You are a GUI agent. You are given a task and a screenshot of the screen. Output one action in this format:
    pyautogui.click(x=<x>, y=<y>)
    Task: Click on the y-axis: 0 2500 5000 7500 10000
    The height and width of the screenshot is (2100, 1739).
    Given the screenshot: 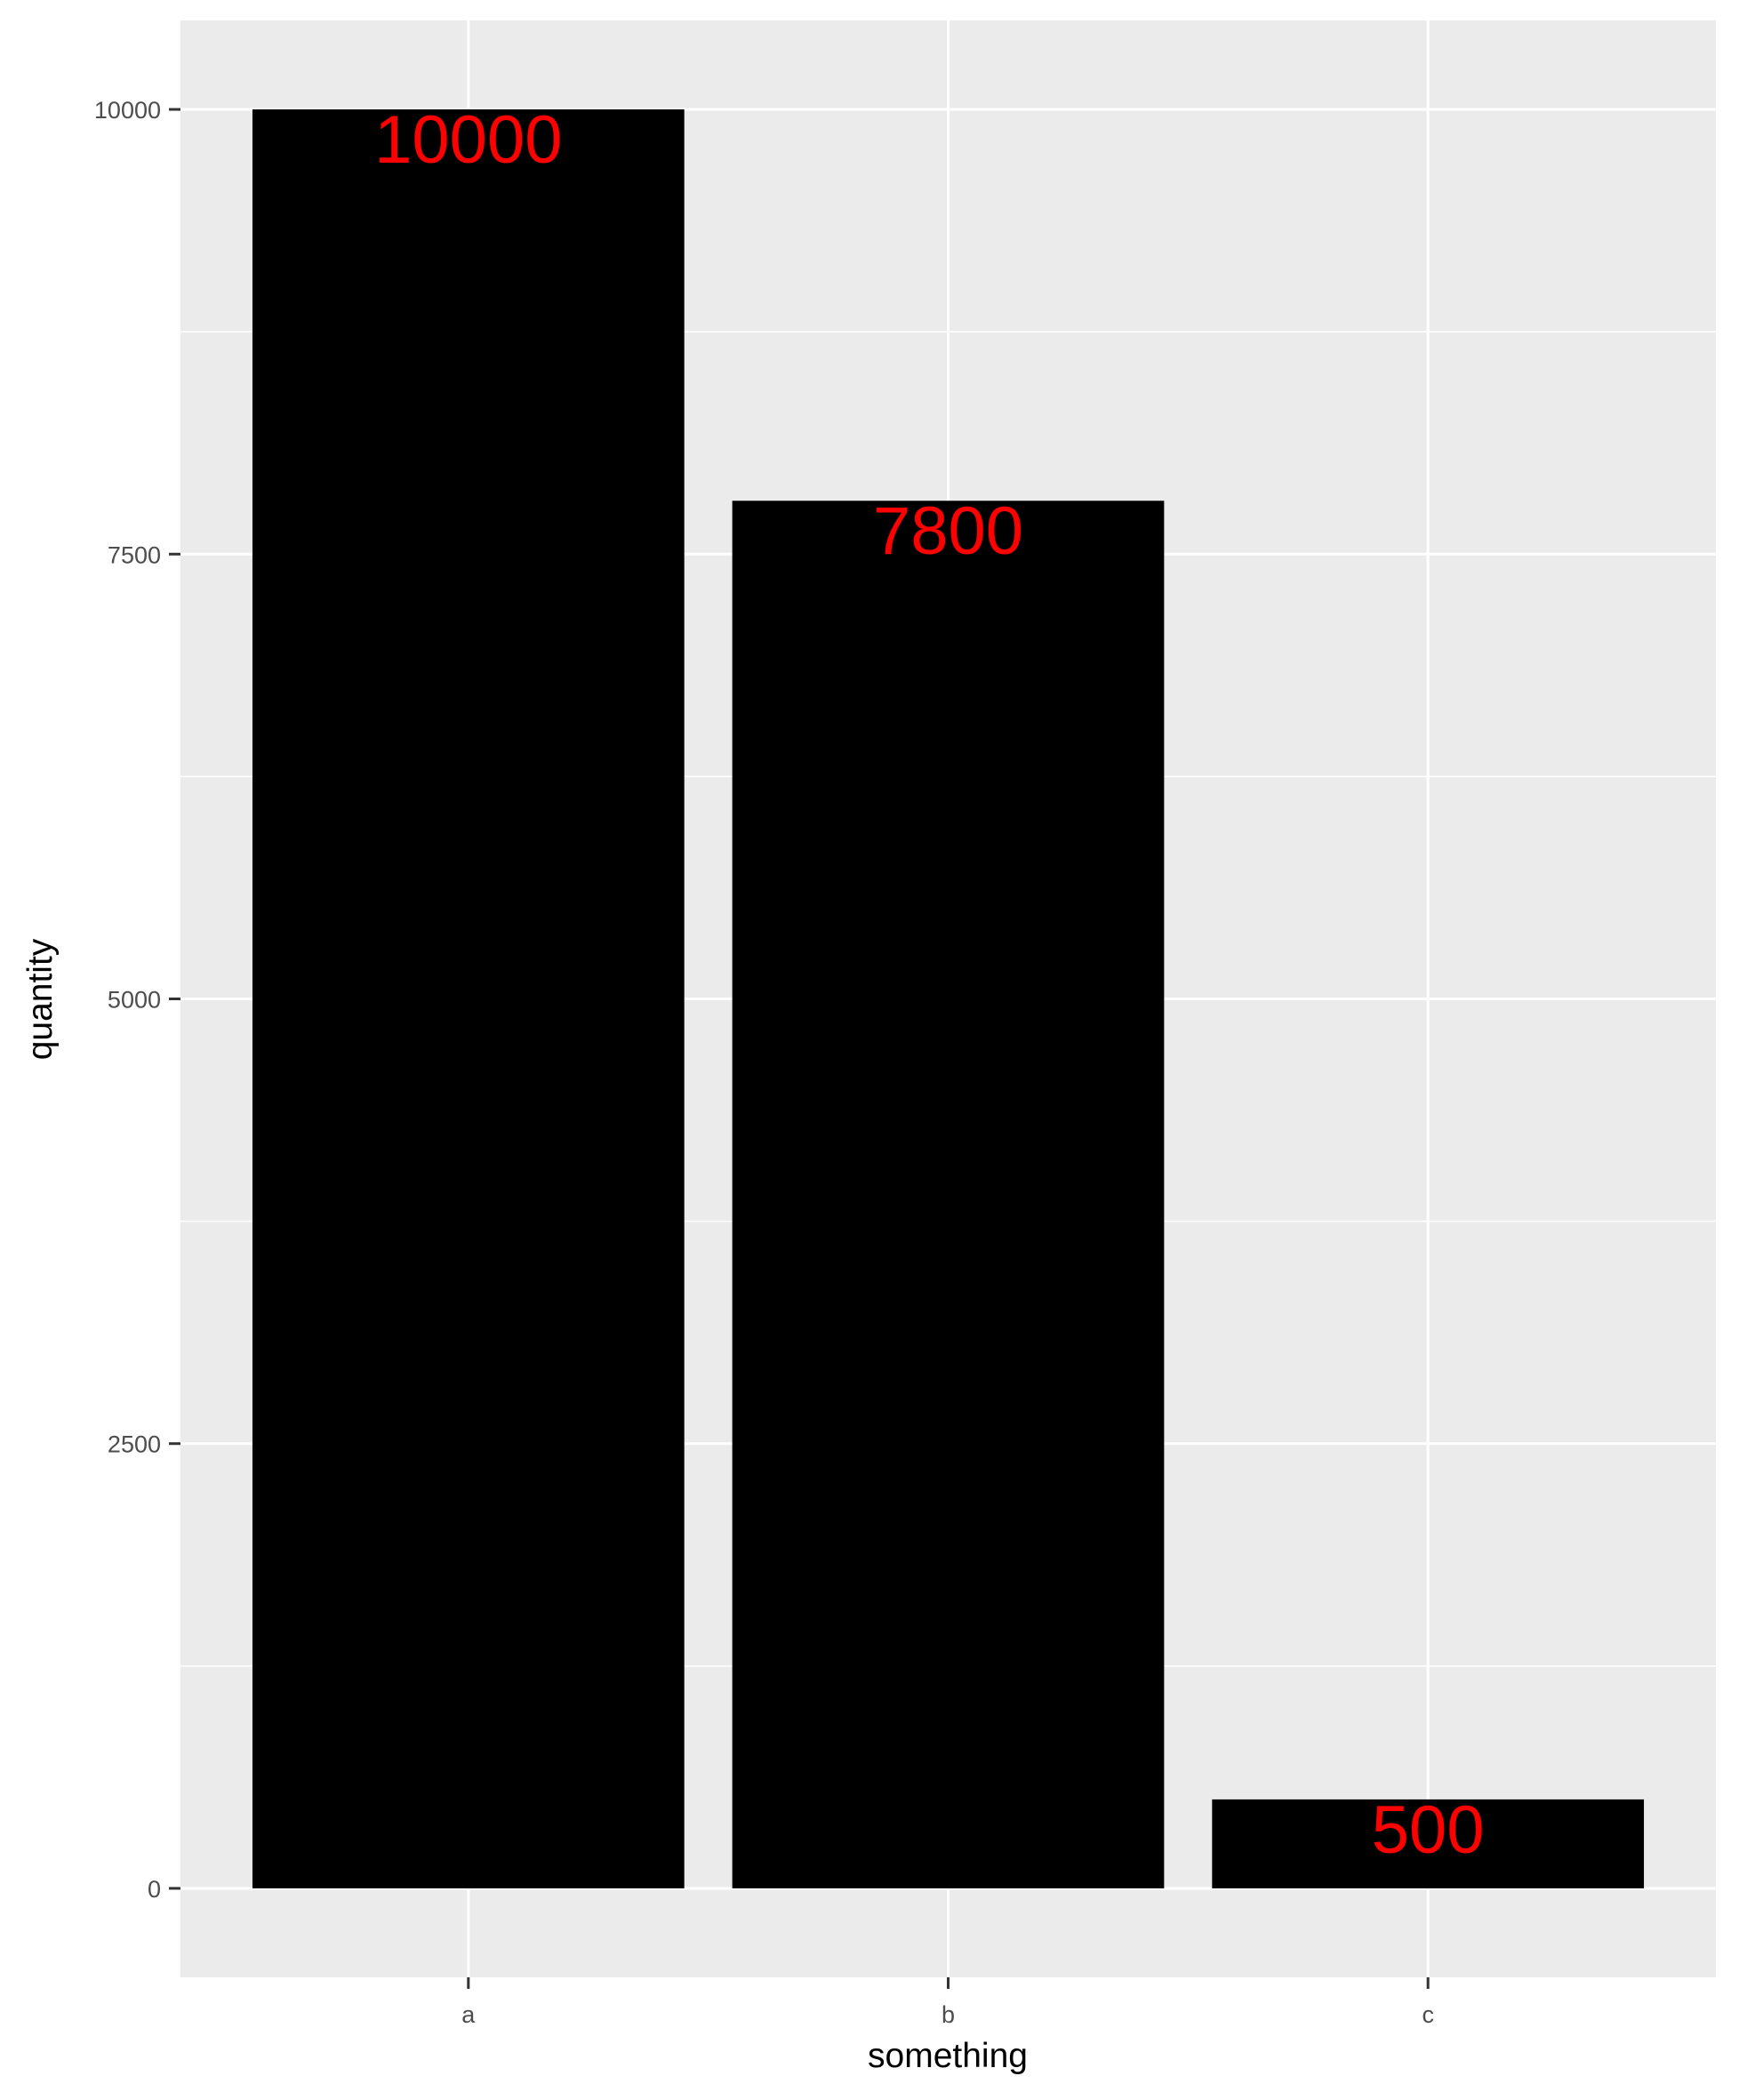 What is the action you would take?
    pyautogui.click(x=137, y=1000)
    